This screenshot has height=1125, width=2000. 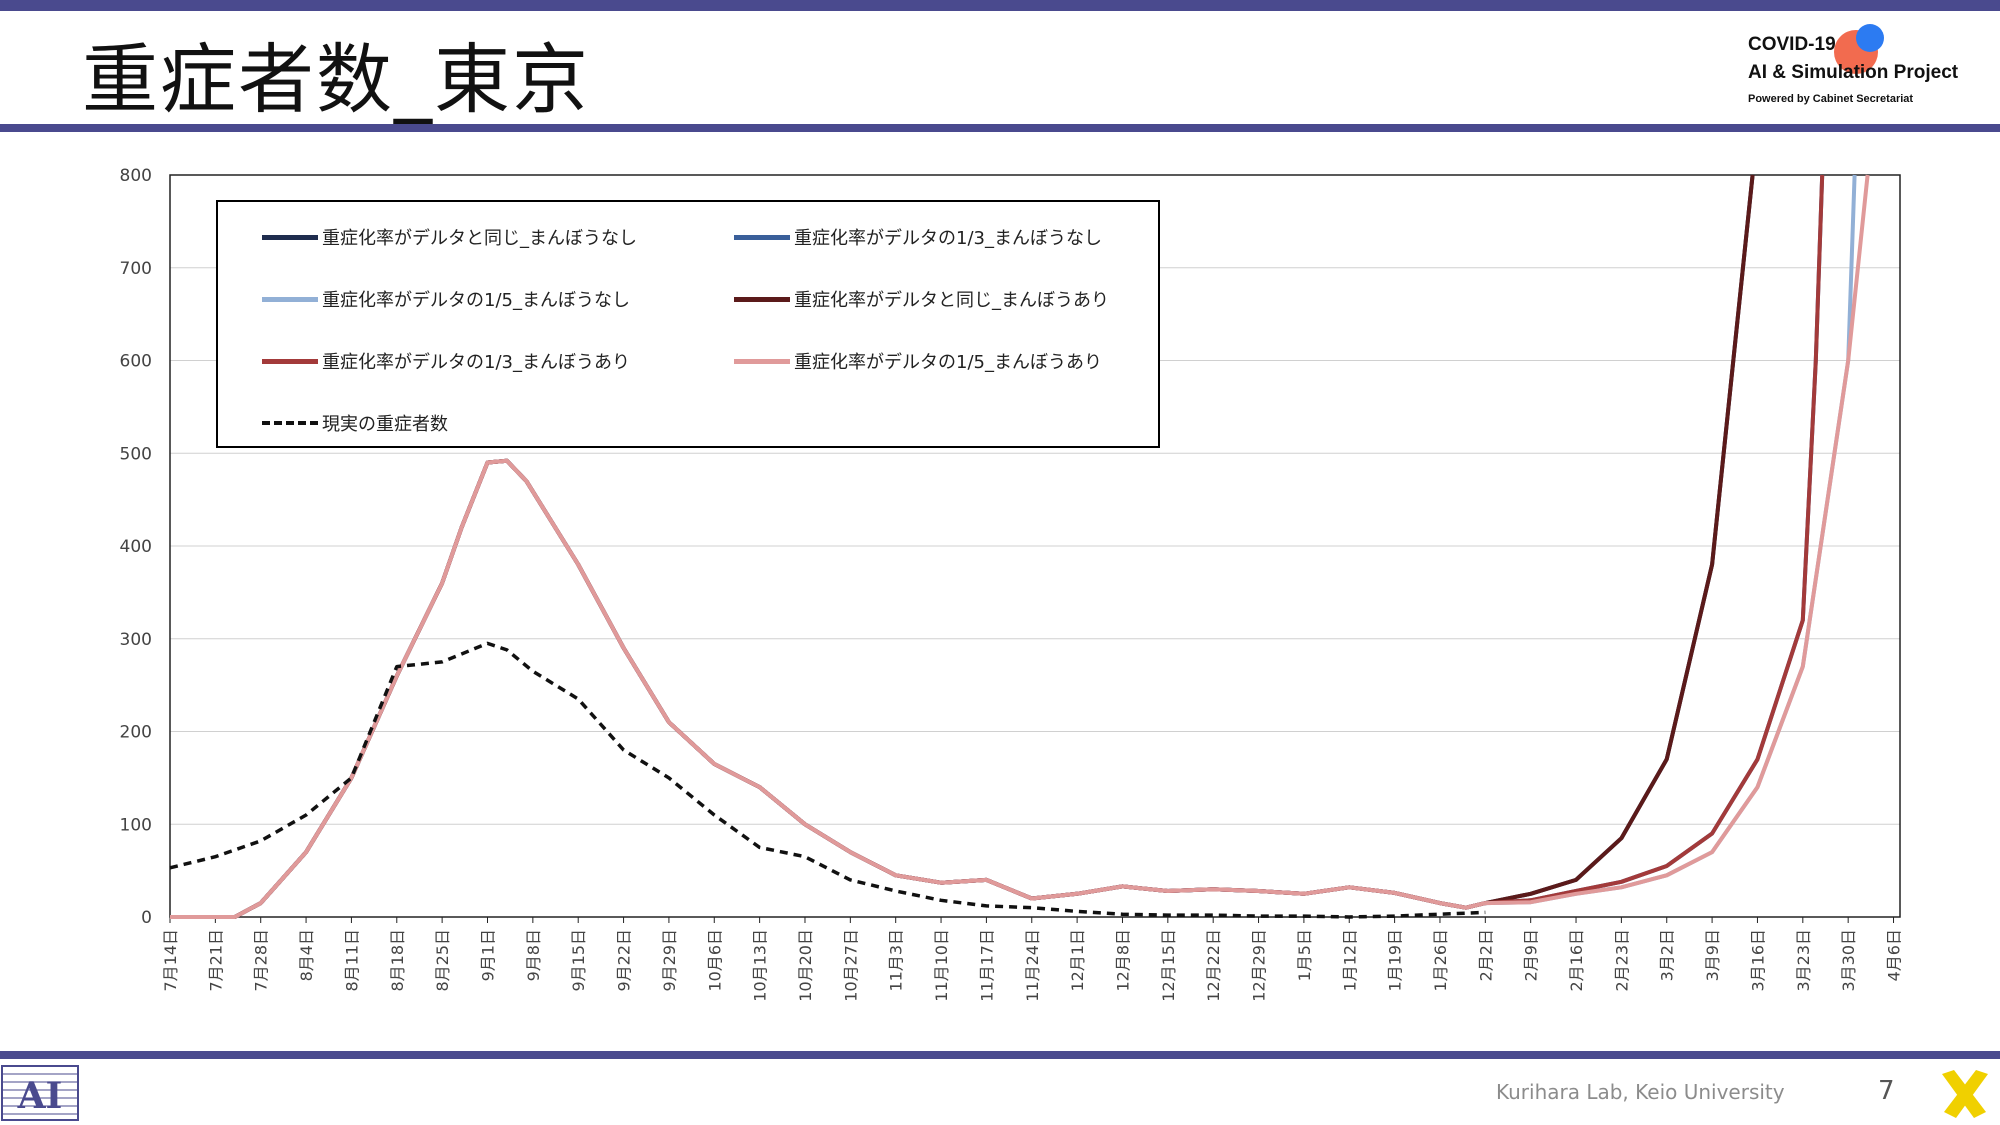 What do you see at coordinates (624, 960) in the screenshot?
I see `x-tick-label: 9月22日` at bounding box center [624, 960].